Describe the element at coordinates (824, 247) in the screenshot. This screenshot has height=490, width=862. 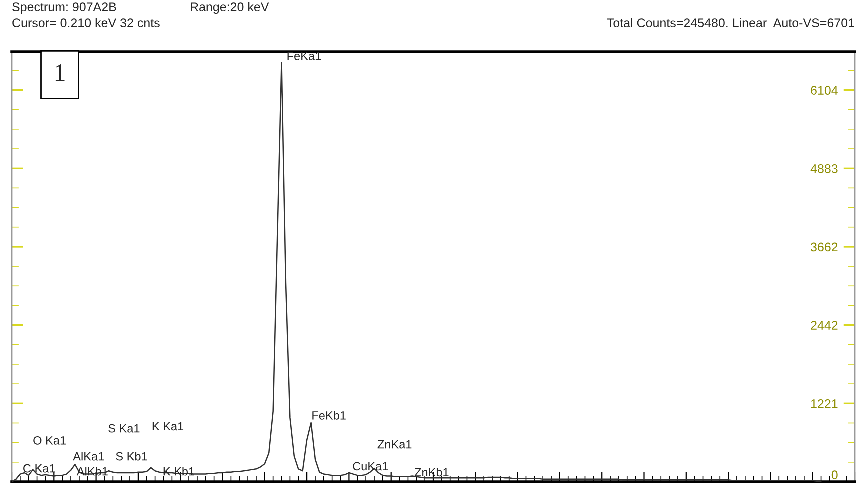
I see `y-tick-label: 3662` at that location.